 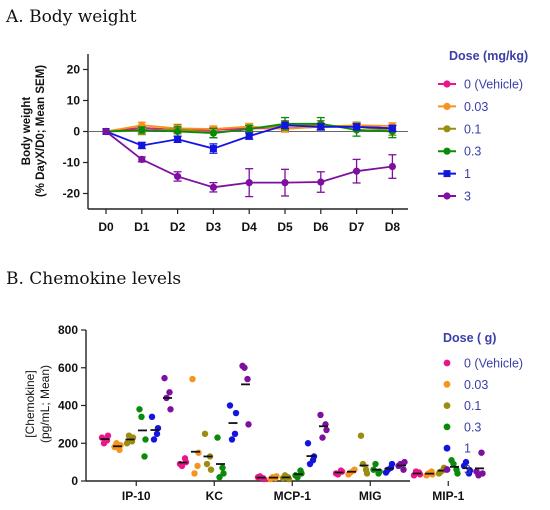 What do you see at coordinates (74, 101) in the screenshot?
I see `y-tick-label: 10` at bounding box center [74, 101].